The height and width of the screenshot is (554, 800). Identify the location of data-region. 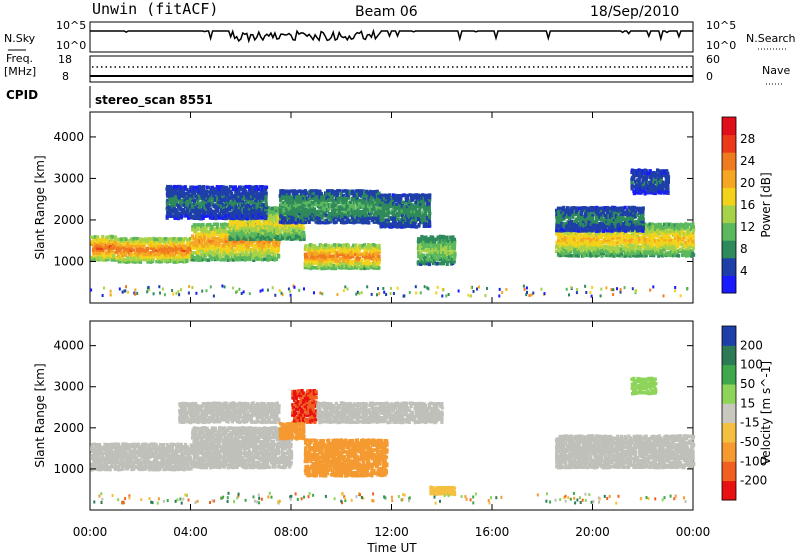
(154, 250).